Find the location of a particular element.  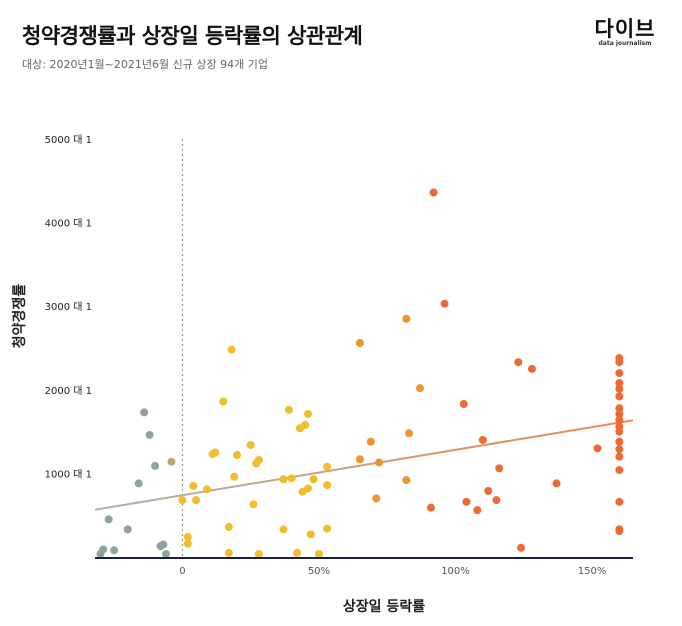

y-tick-label: 2000 대 1 is located at coordinates (68, 391).